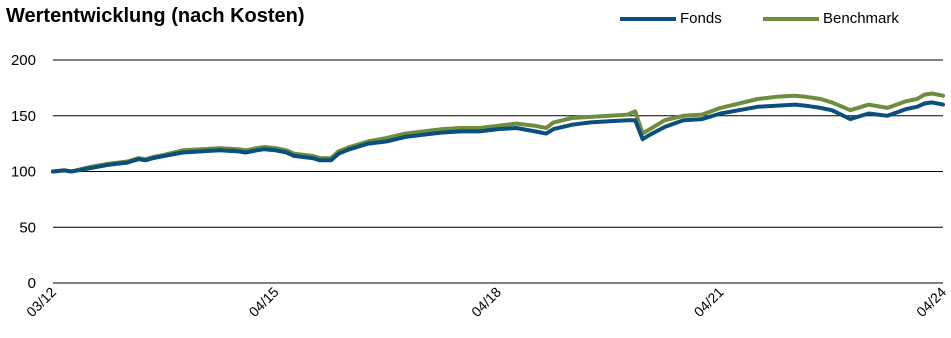 This screenshot has height=338, width=951. I want to click on x-tick-label: 04/15, so click(264, 302).